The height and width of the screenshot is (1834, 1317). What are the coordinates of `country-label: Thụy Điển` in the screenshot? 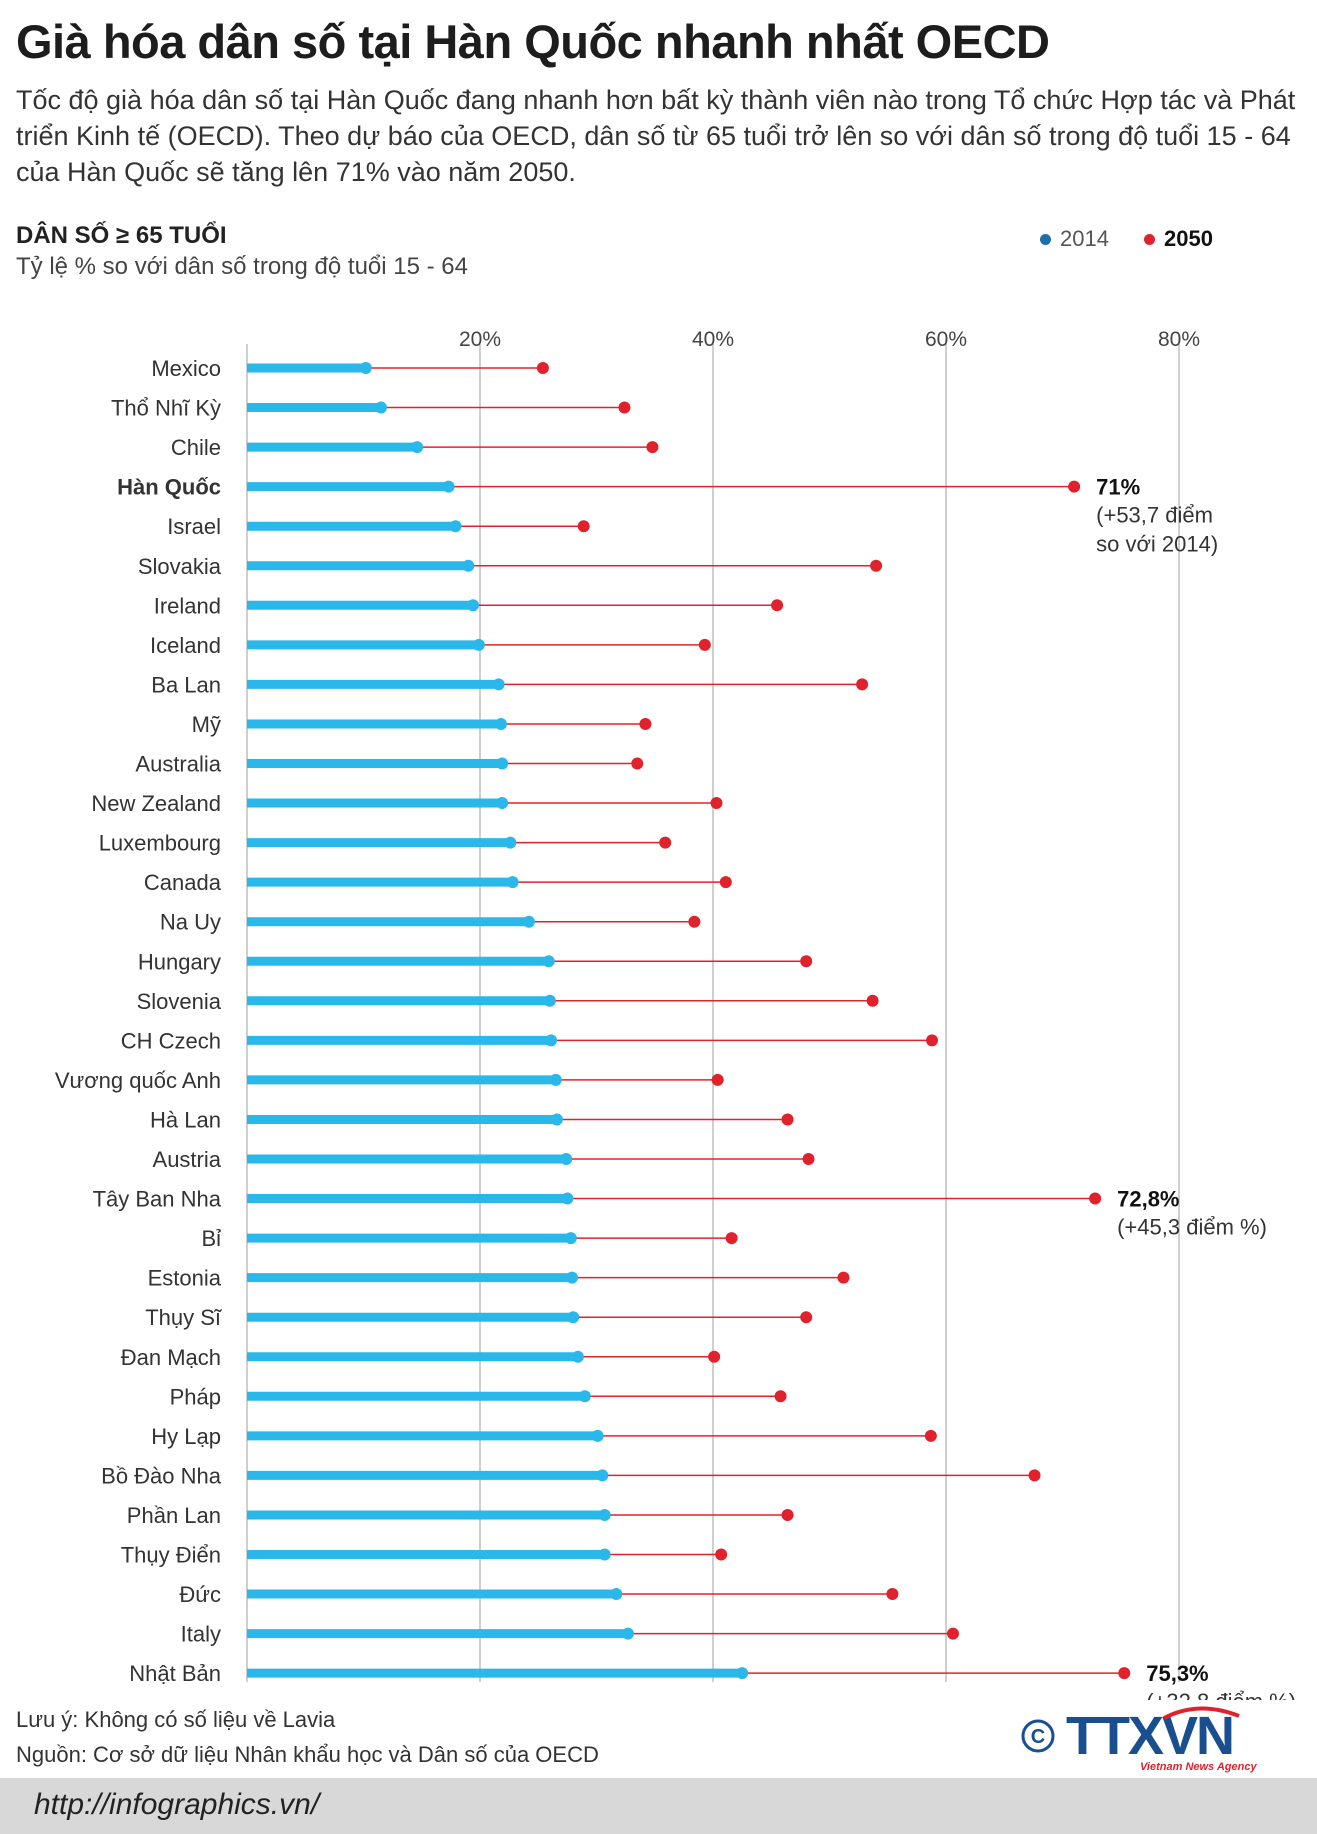 It's located at (171, 1555).